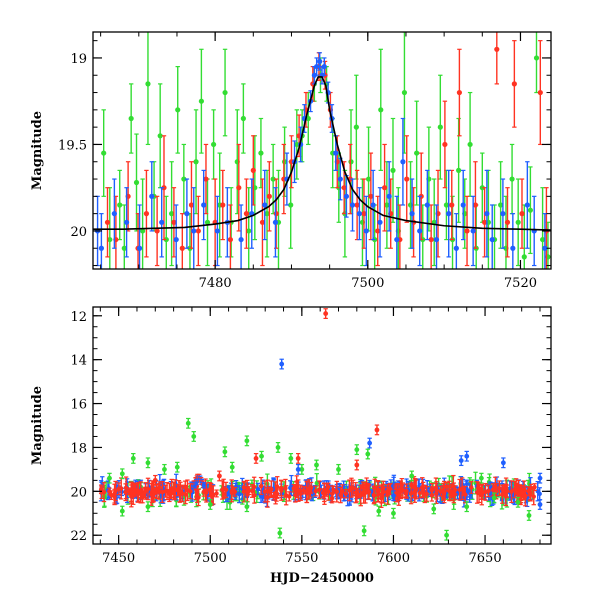  I want to click on y-axis-title: Magnitude, so click(37, 425).